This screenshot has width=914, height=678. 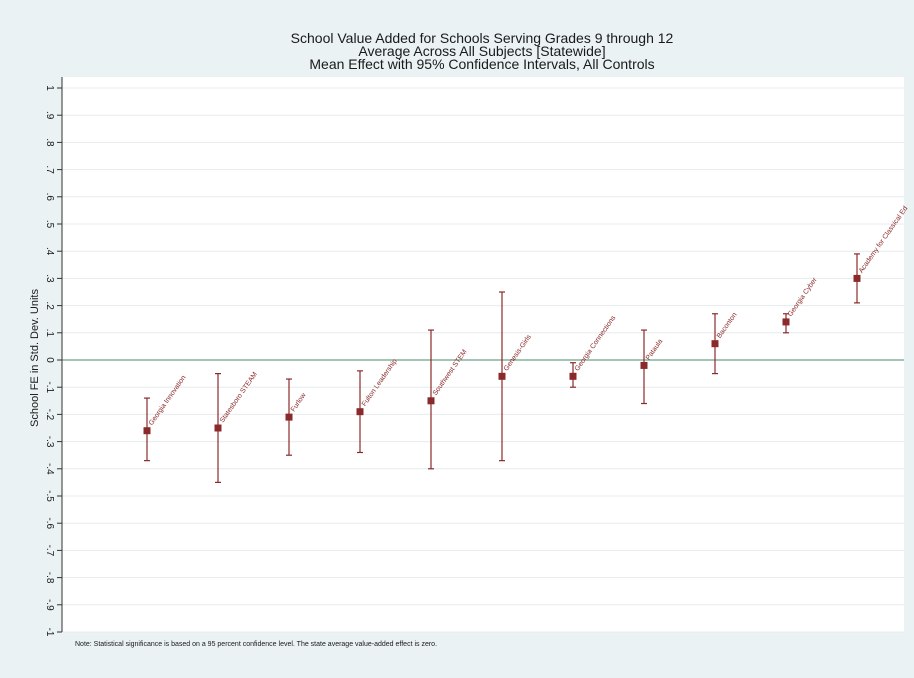 What do you see at coordinates (49, 442) in the screenshot?
I see `y-tick-label: -.3` at bounding box center [49, 442].